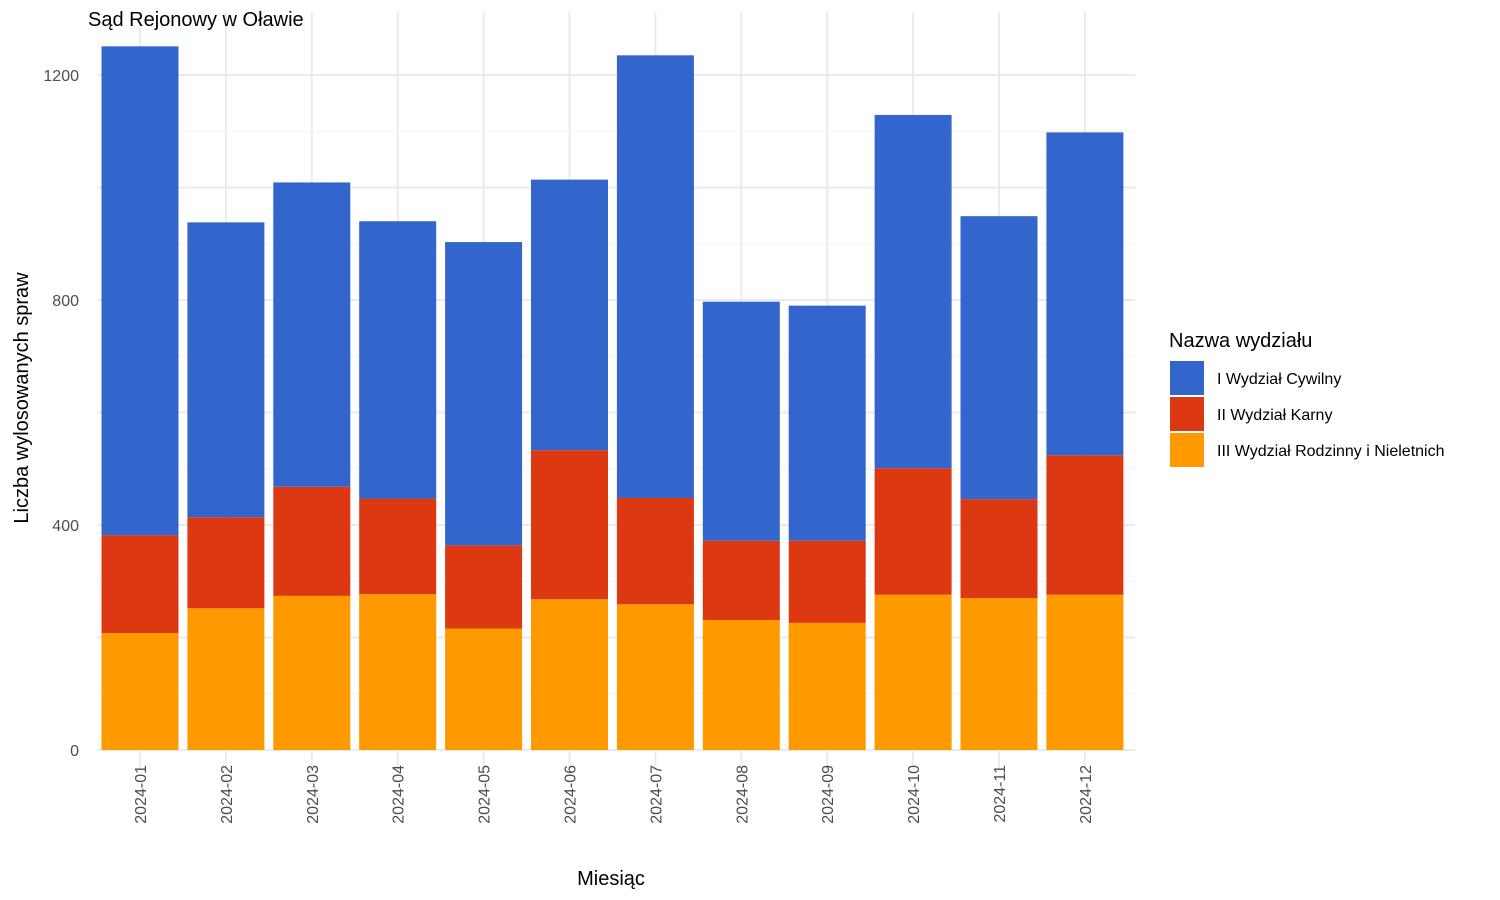  What do you see at coordinates (74, 751) in the screenshot?
I see `y-tick-label: 0` at bounding box center [74, 751].